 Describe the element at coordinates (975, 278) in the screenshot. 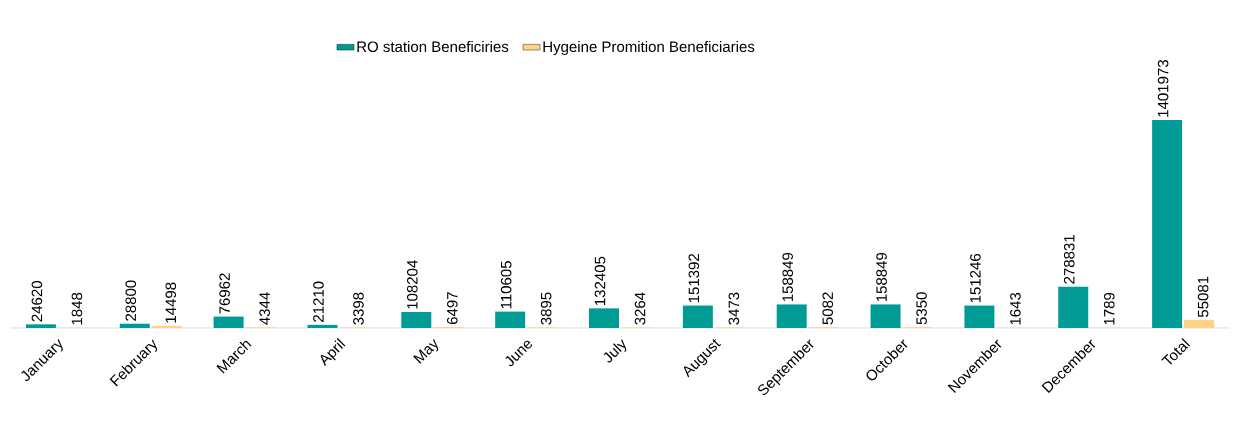

I see `data-label: 151246` at that location.